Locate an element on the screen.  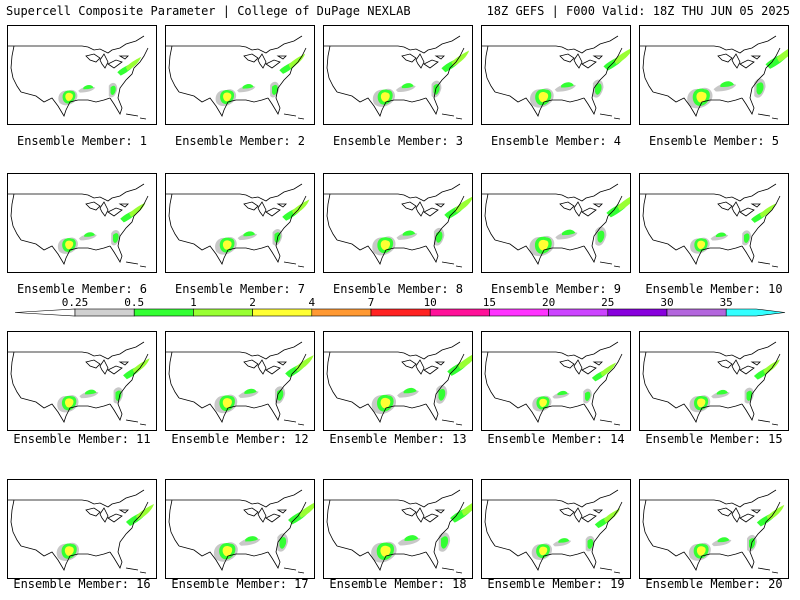
ensemble-member-label: Ensemble Member: 16 is located at coordinates (82, 584).